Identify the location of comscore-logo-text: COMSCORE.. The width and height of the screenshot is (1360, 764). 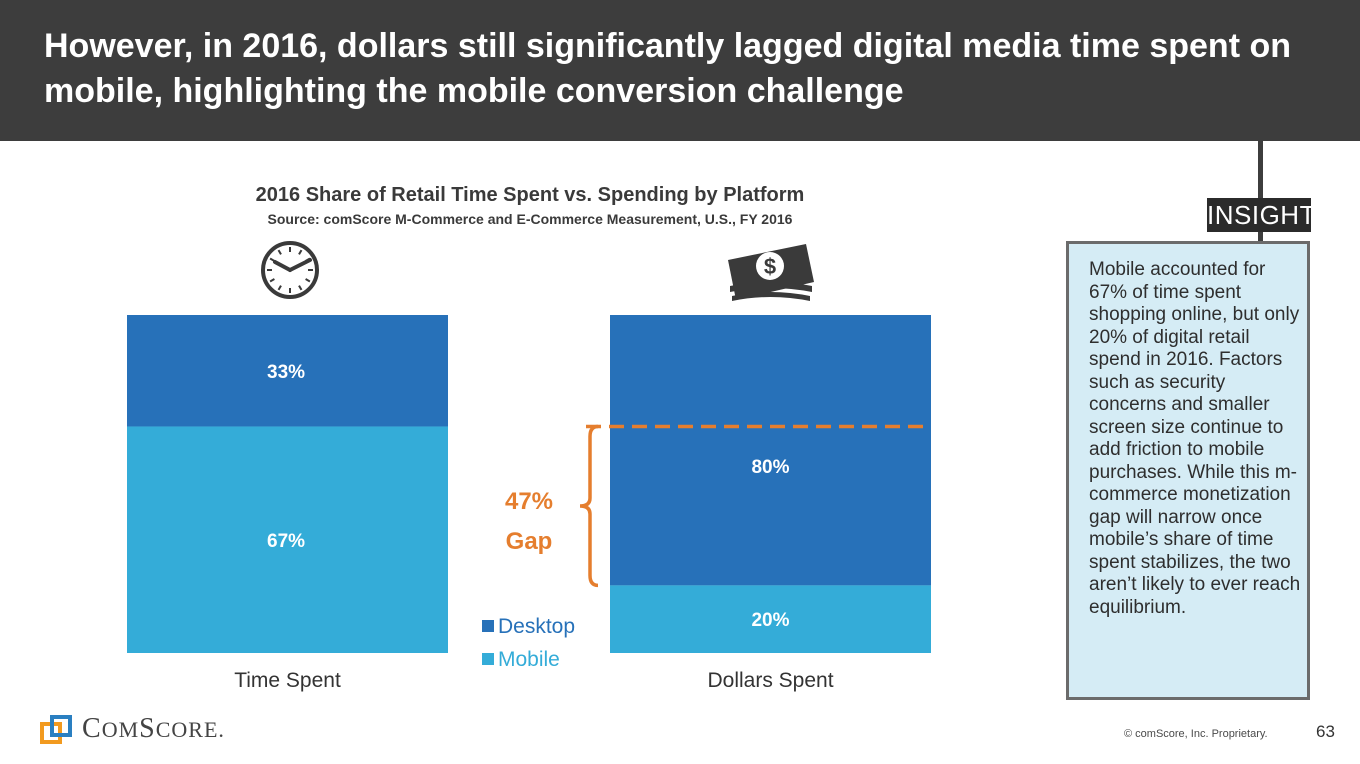
(153, 728).